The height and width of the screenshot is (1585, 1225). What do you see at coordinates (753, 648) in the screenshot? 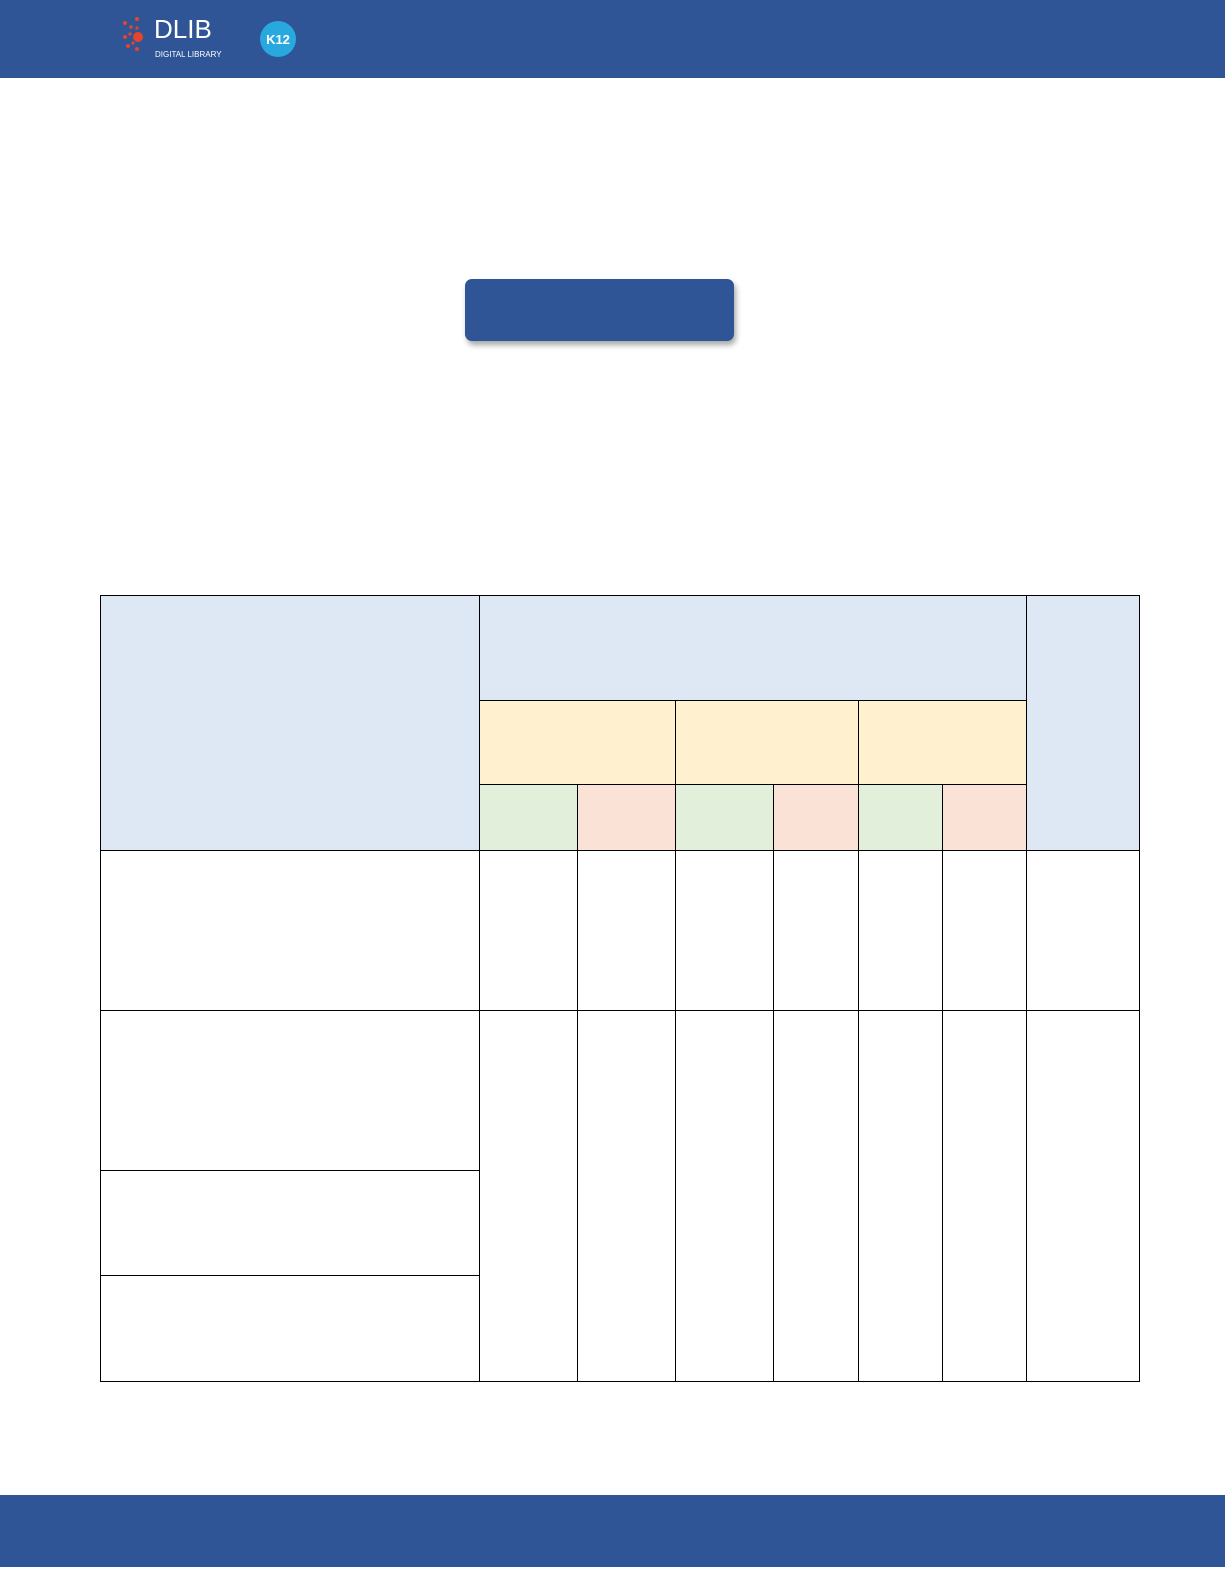
I see `header-cell-group` at bounding box center [753, 648].